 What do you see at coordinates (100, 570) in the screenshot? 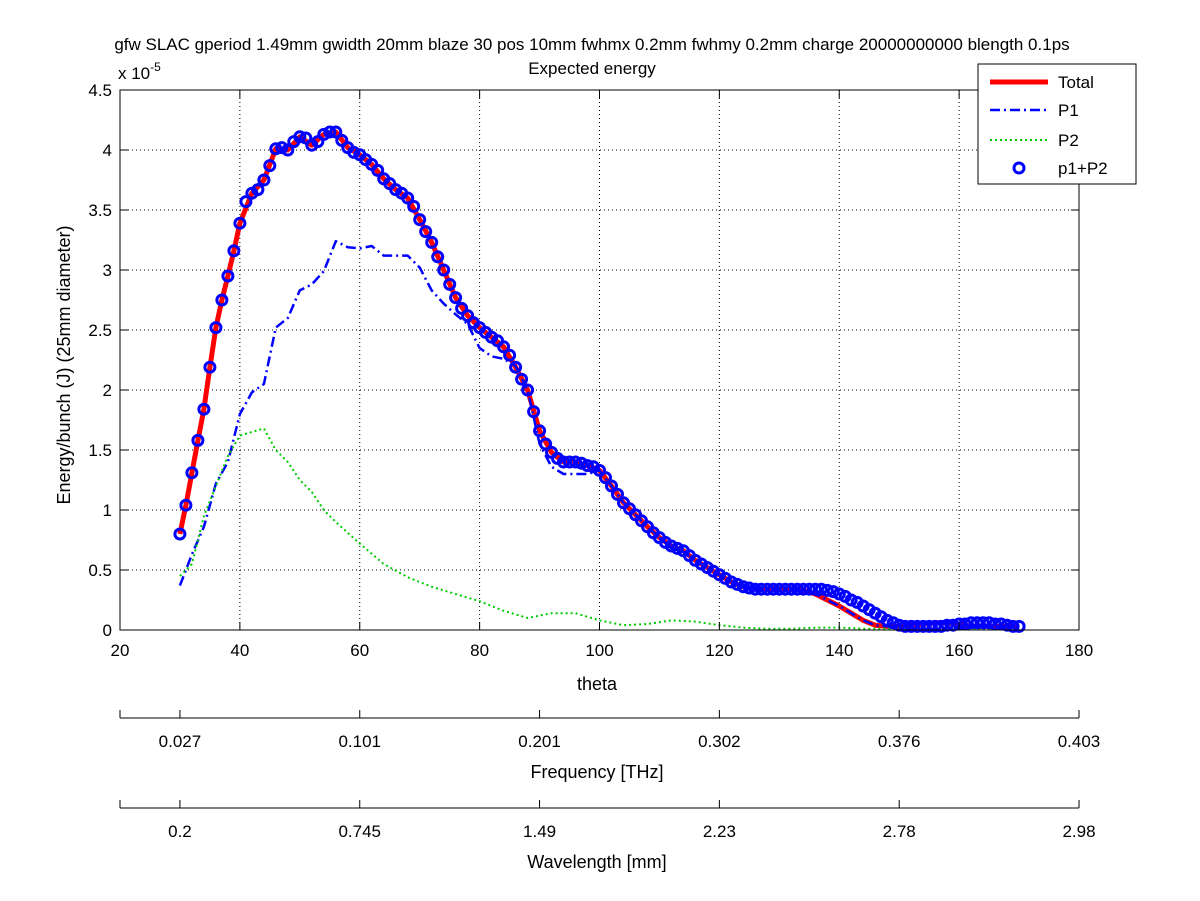
I see `y-tick-label: 0.5` at bounding box center [100, 570].